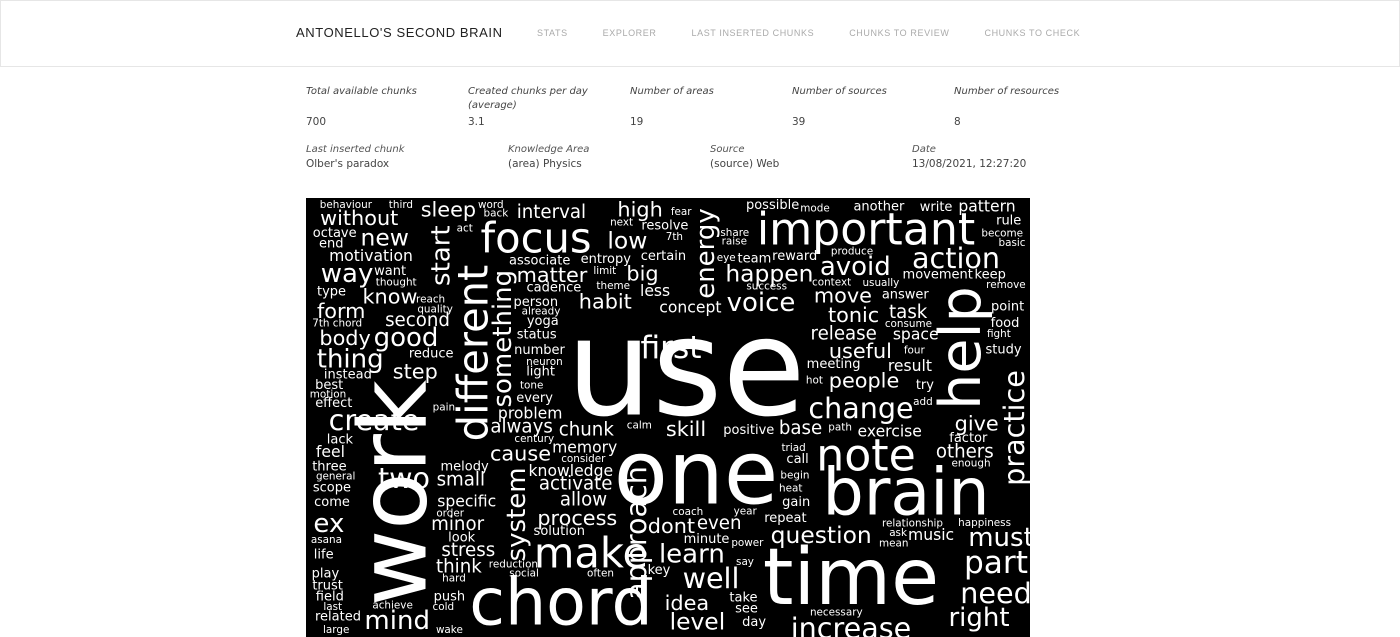 The image size is (1400, 637). Describe the element at coordinates (990, 275) in the screenshot. I see `word-cloud-word: keep` at that location.